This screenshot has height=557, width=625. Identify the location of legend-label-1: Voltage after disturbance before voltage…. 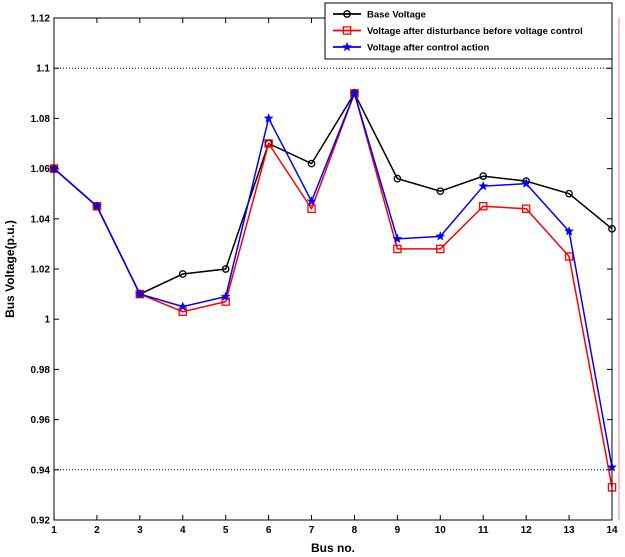
(475, 31).